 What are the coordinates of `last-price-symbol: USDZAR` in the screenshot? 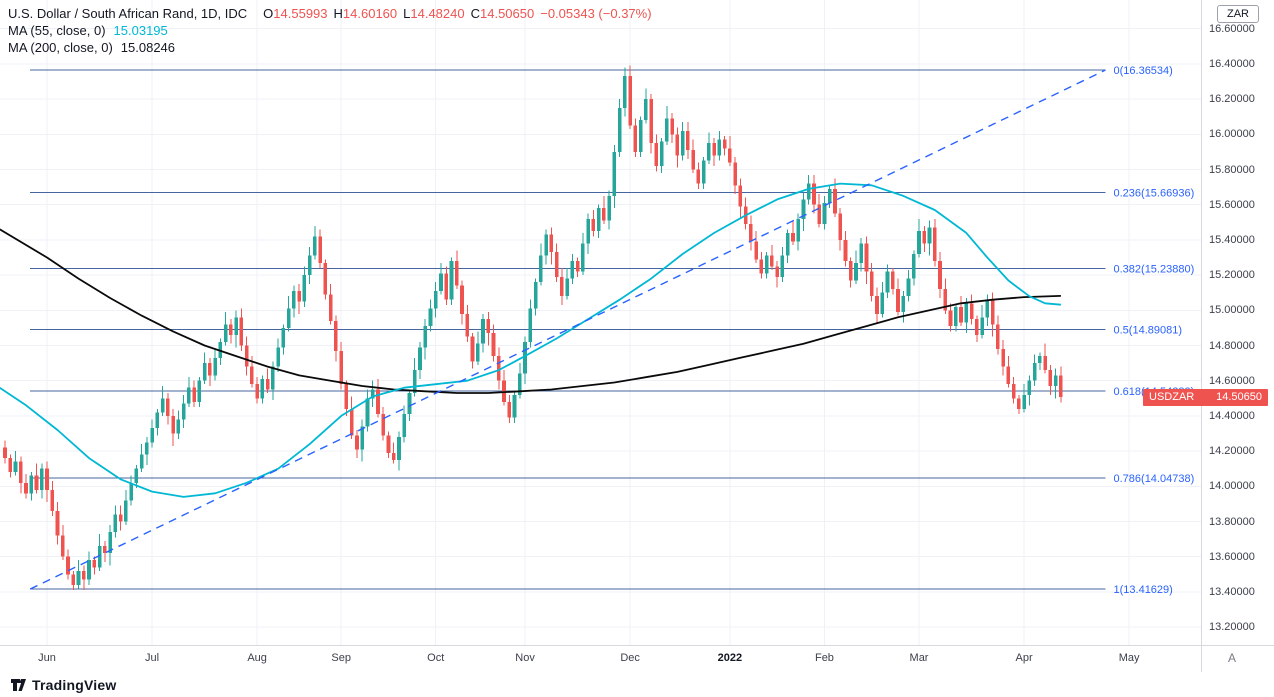 It's located at (1172, 397).